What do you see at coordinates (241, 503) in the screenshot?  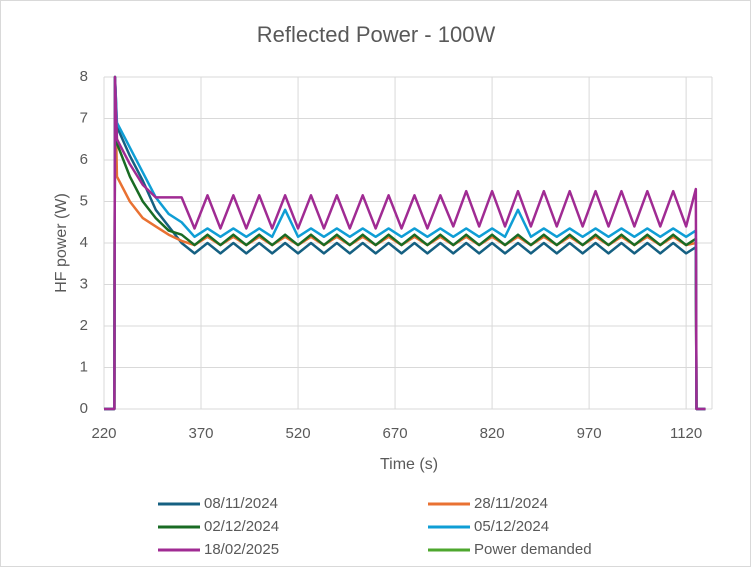 I see `legend-label: 08/11/2024` at bounding box center [241, 503].